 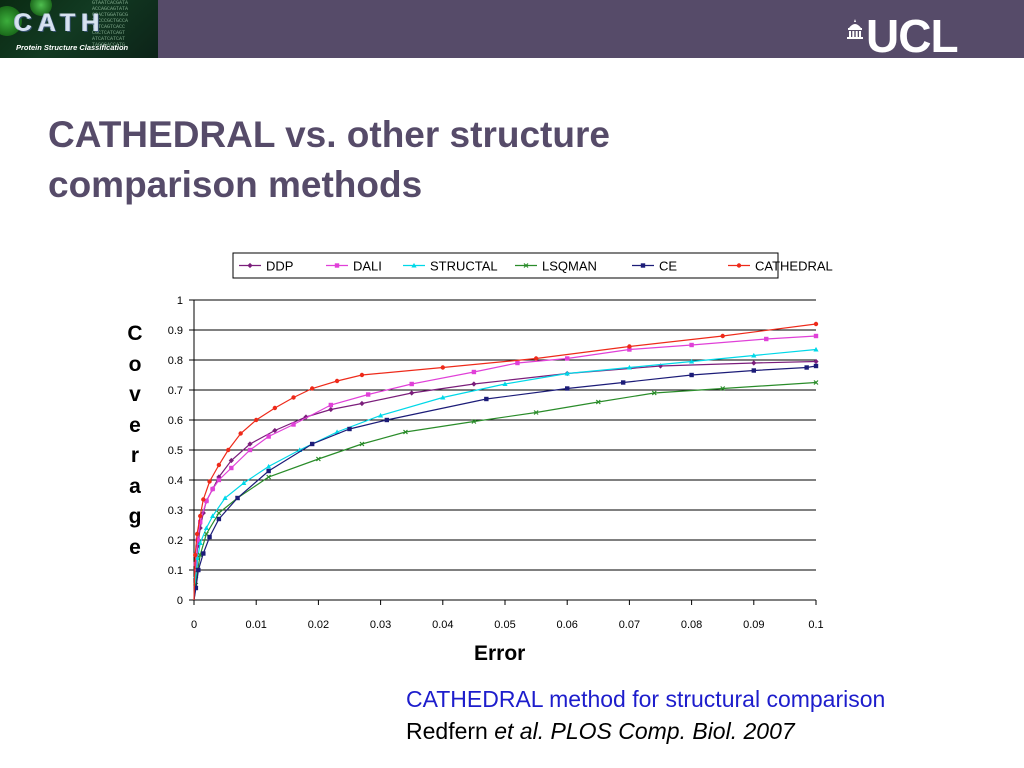 I want to click on x-tick-label: 0.06, so click(x=566, y=625).